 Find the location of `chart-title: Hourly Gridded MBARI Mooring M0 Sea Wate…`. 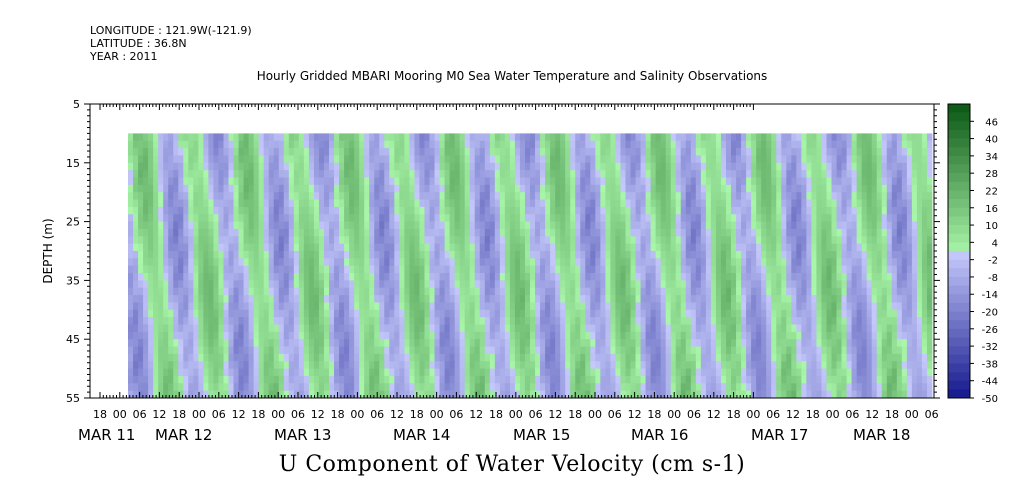

chart-title: Hourly Gridded MBARI Mooring M0 Sea Wate… is located at coordinates (512, 76).